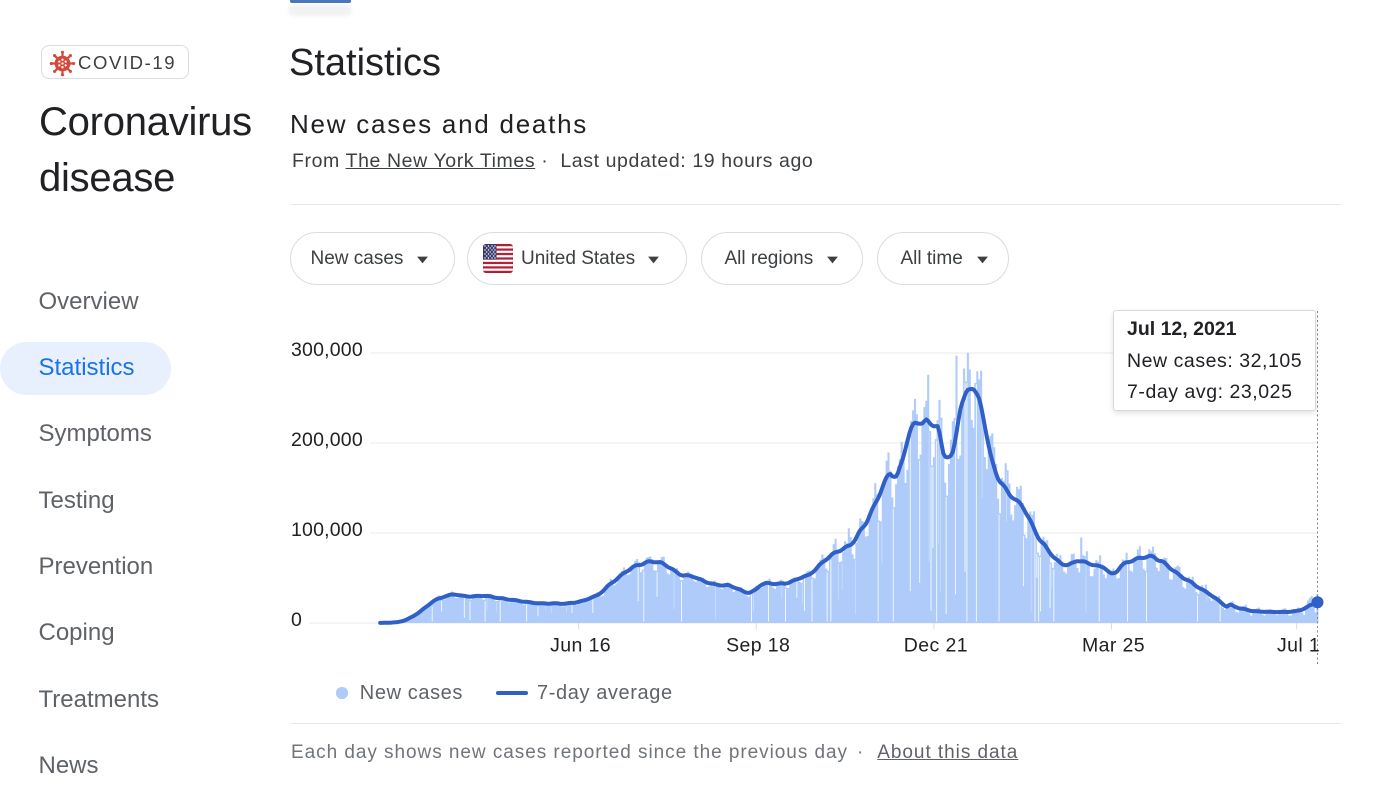  What do you see at coordinates (327, 440) in the screenshot?
I see `svg-text: 200,000` at bounding box center [327, 440].